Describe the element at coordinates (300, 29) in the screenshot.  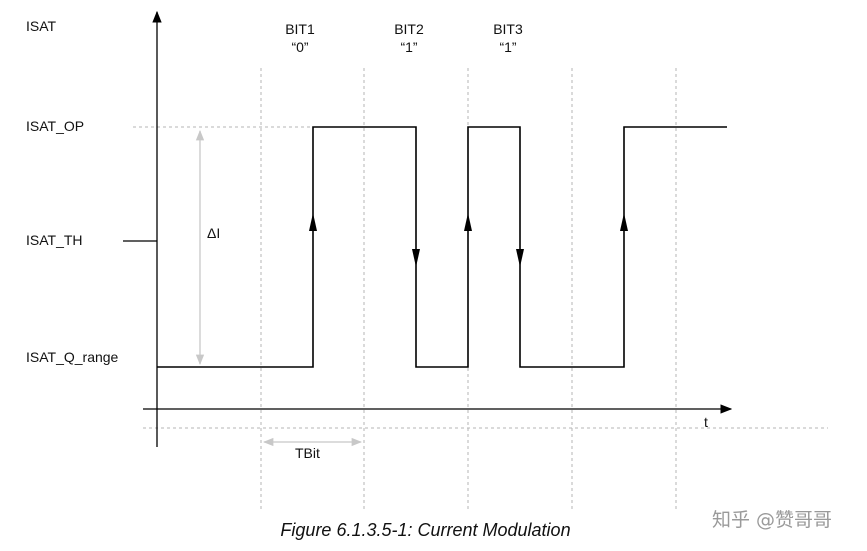
I see `bit1-name: BIT1` at that location.